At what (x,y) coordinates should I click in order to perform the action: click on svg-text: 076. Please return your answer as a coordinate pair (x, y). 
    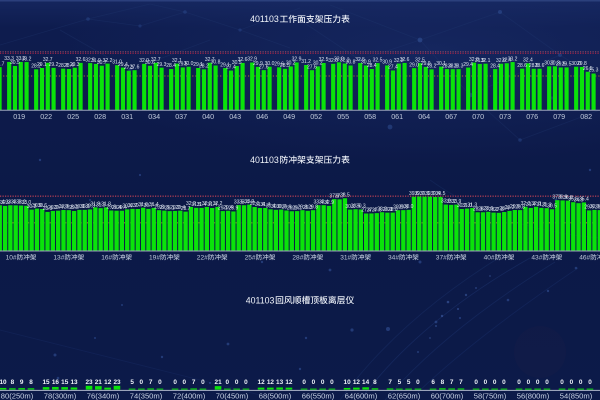
    Looking at the image, I should click on (532, 116).